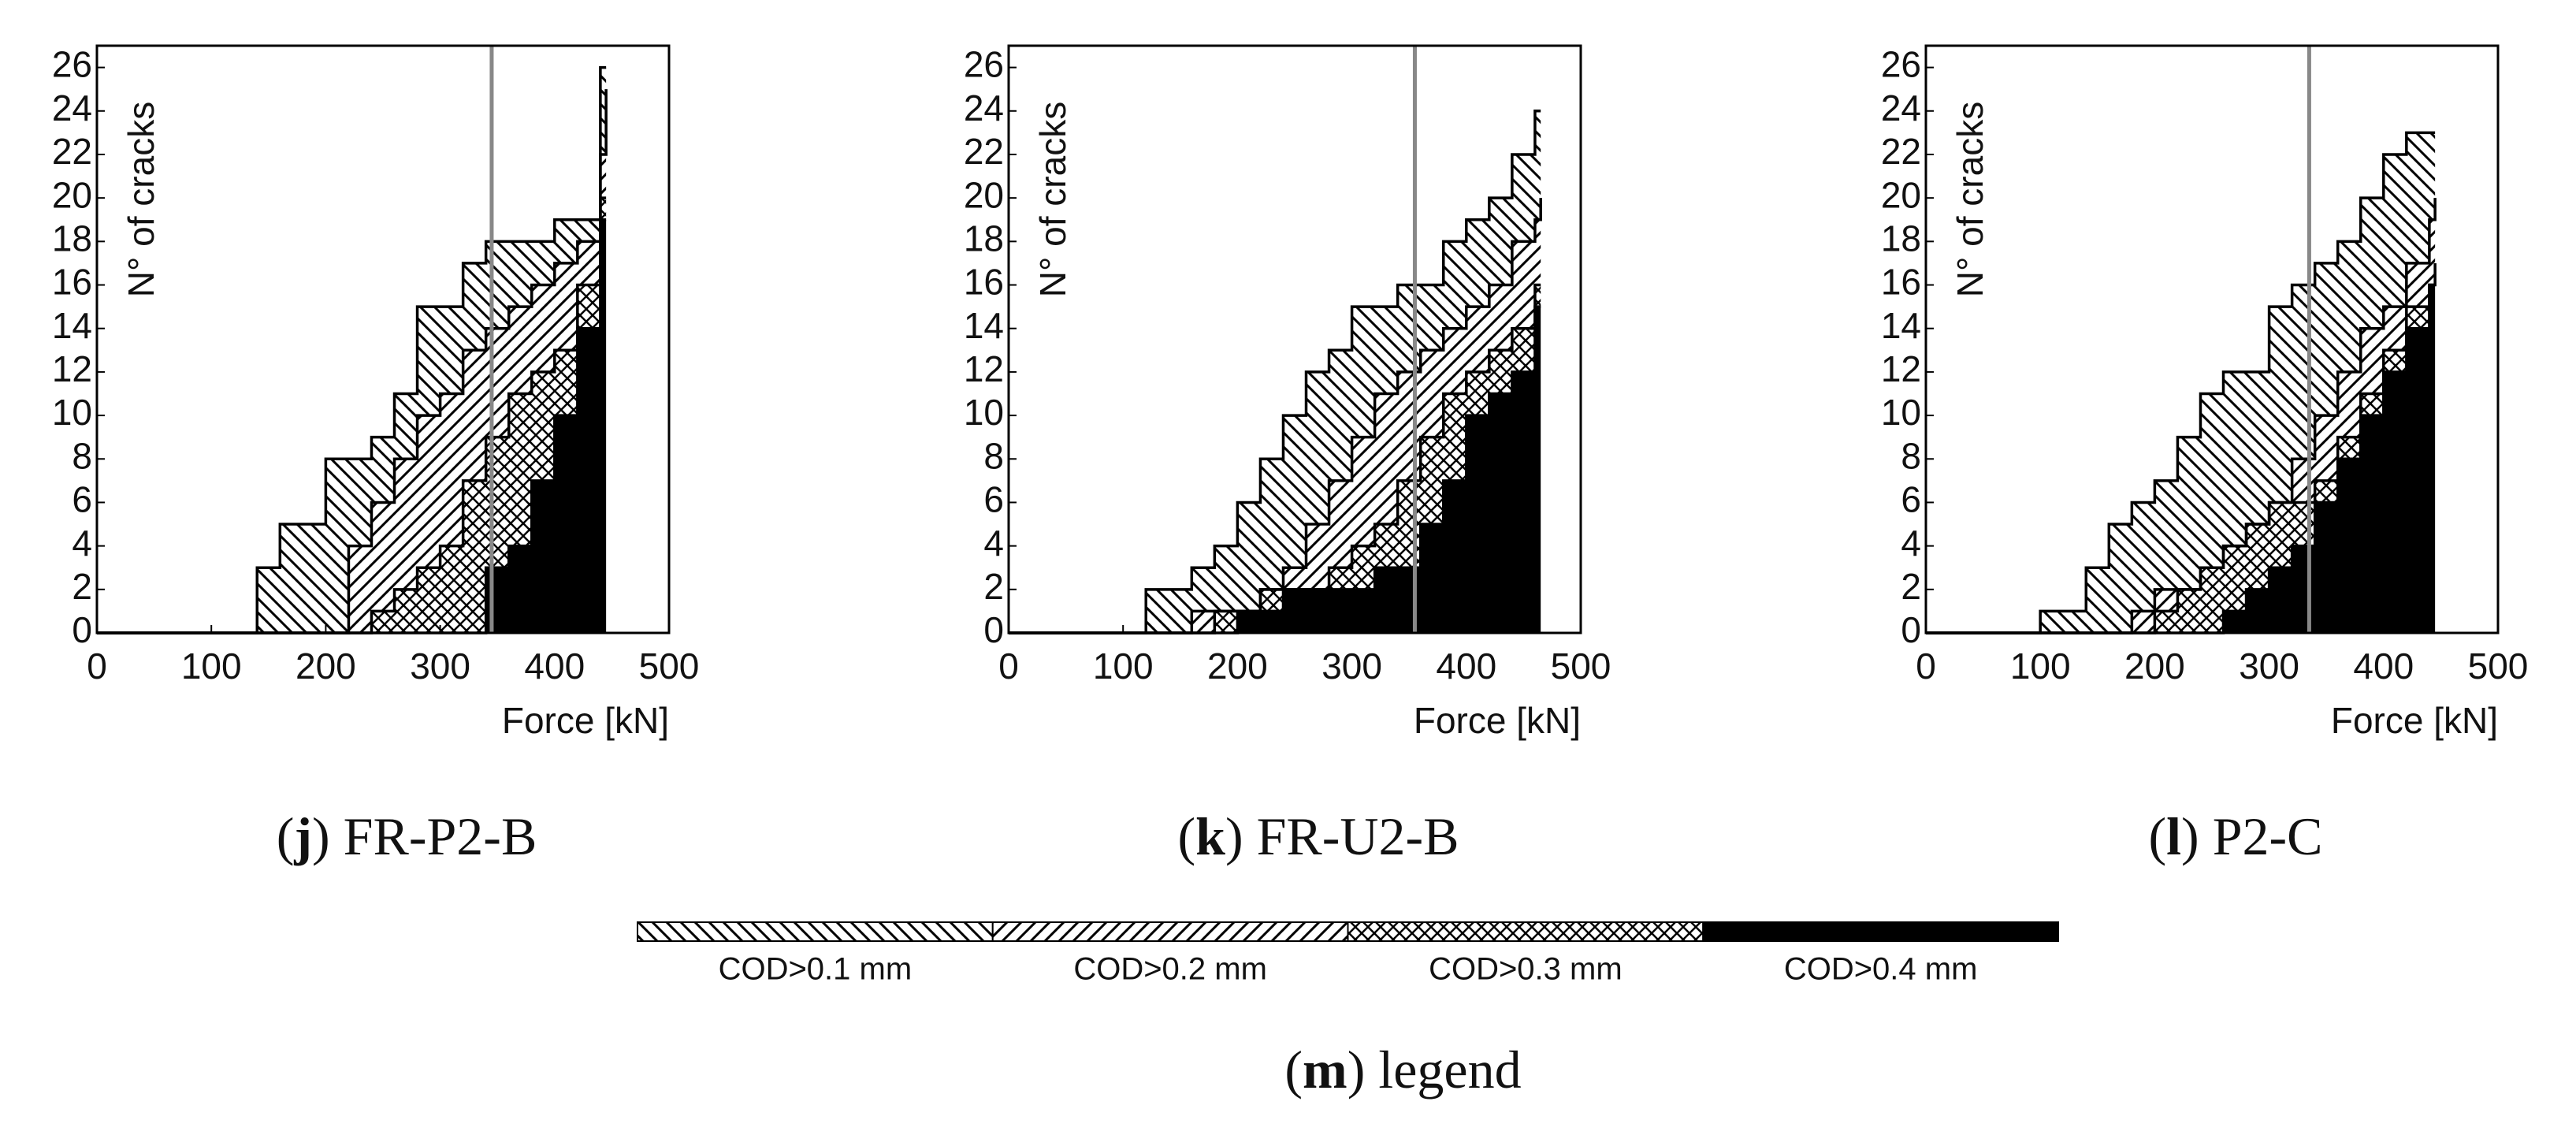 The image size is (2576, 1135). What do you see at coordinates (2173, 836) in the screenshot?
I see `caption-part: l` at bounding box center [2173, 836].